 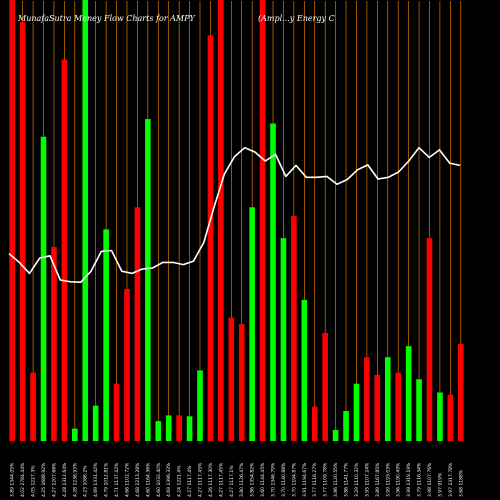 What do you see at coordinates (430, 479) in the screenshot?
I see `x-tick-label: 3.98 1107.76%` at bounding box center [430, 479].